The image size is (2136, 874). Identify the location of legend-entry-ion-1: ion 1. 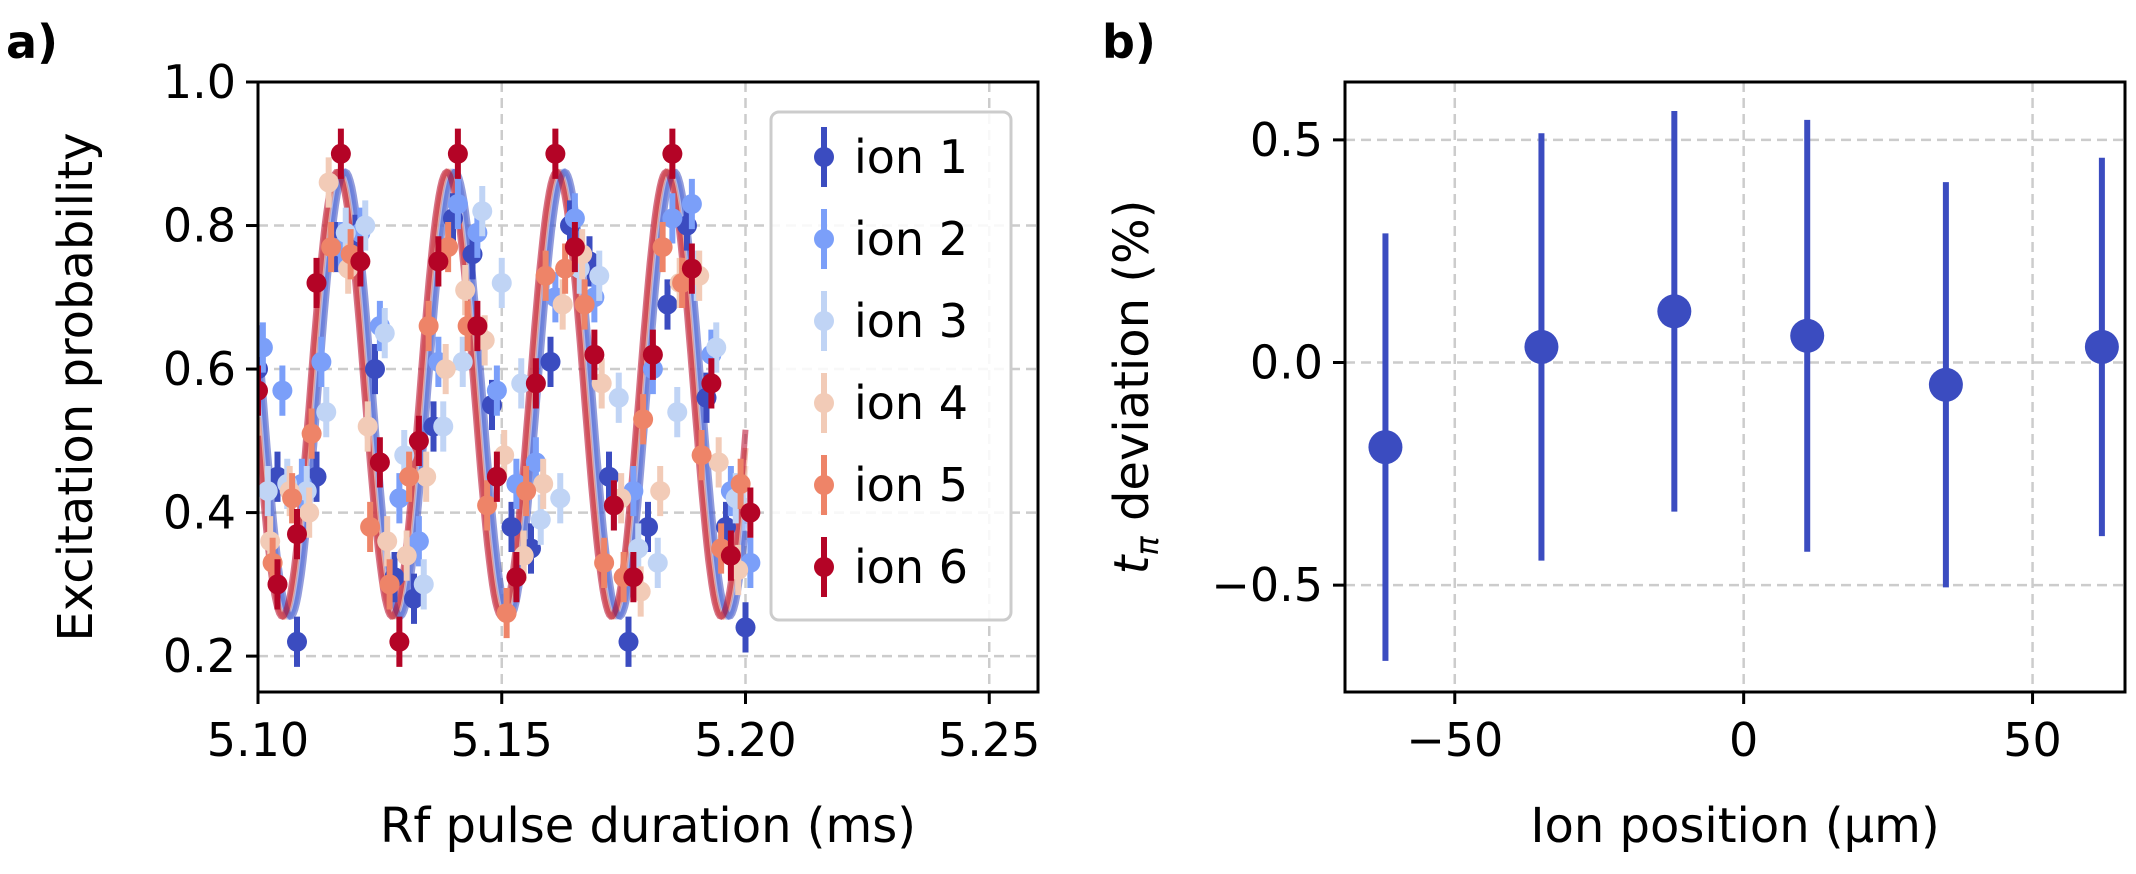
(891, 157).